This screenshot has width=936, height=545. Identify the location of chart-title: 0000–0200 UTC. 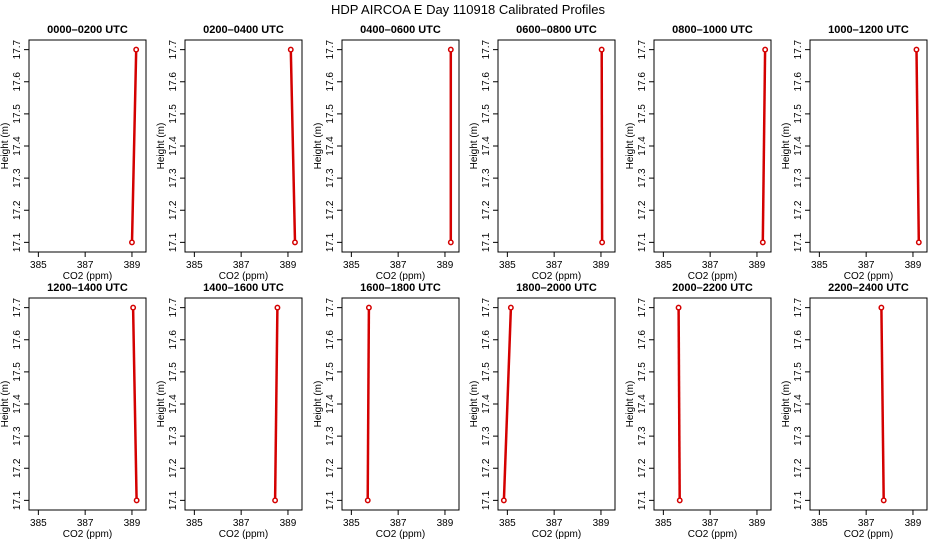
(87, 30).